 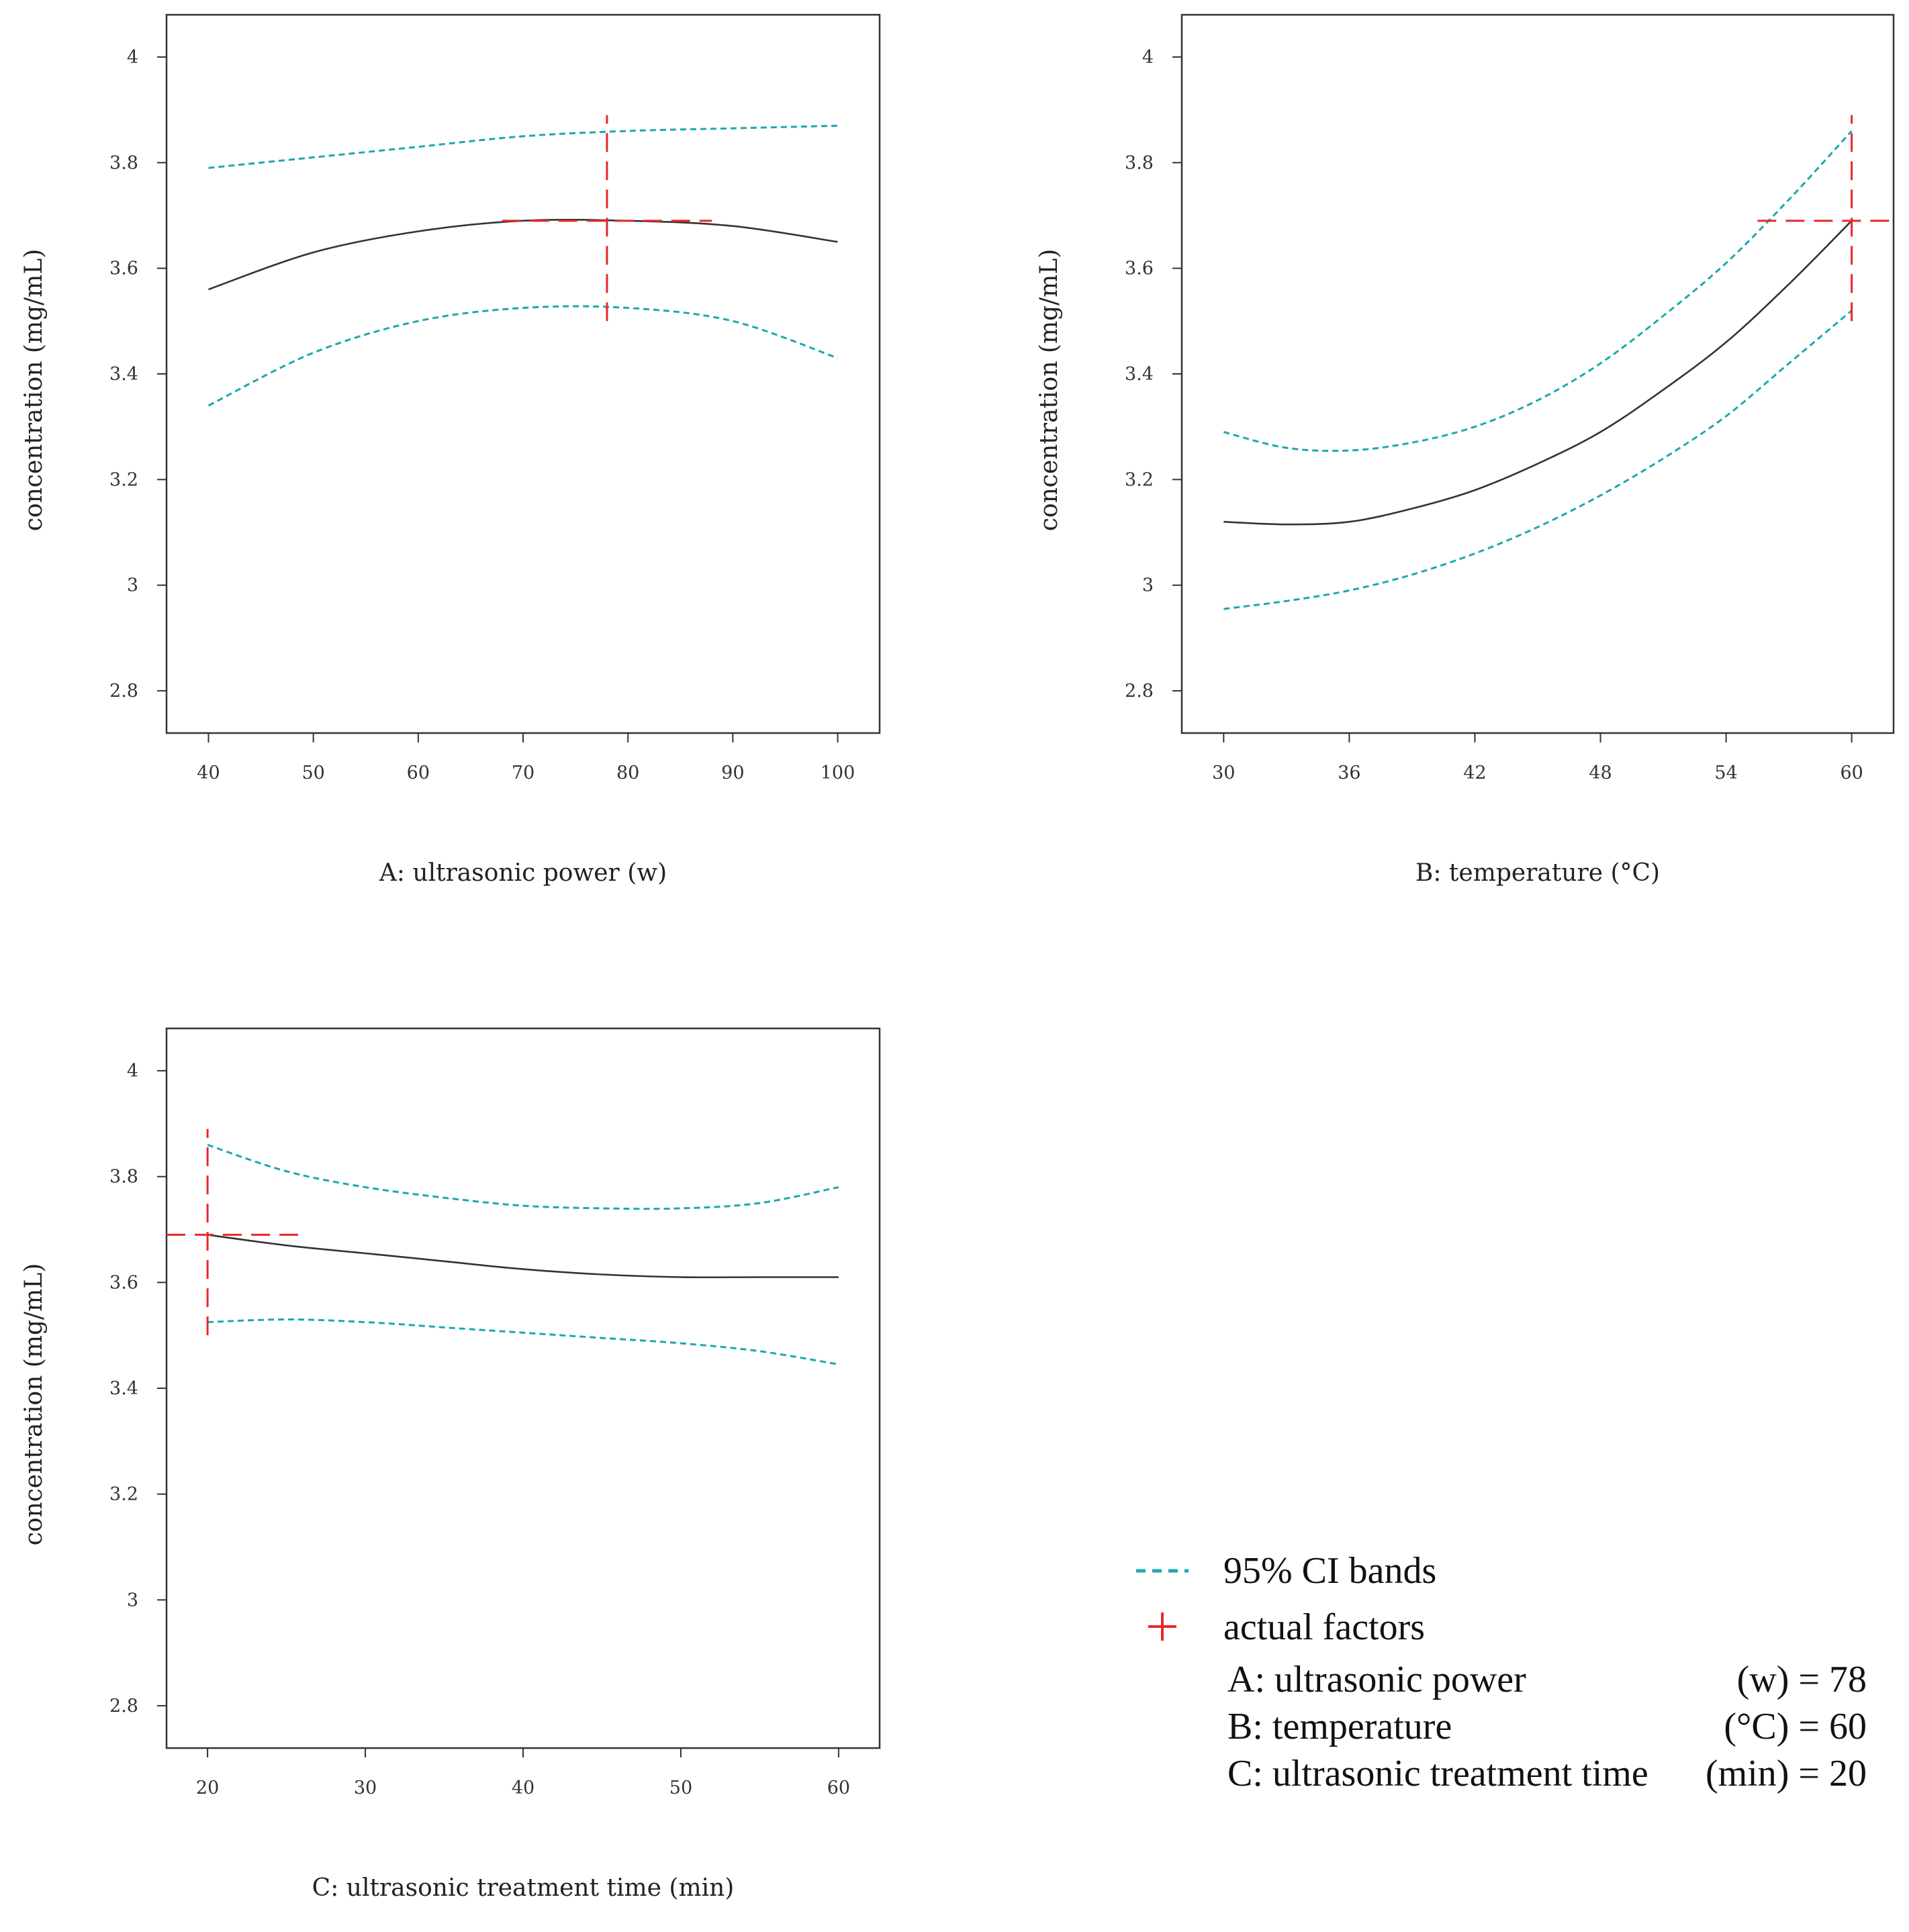 What do you see at coordinates (34, 390) in the screenshot?
I see `plot-a-y-axis-label: concentration (mg/mL)` at bounding box center [34, 390].